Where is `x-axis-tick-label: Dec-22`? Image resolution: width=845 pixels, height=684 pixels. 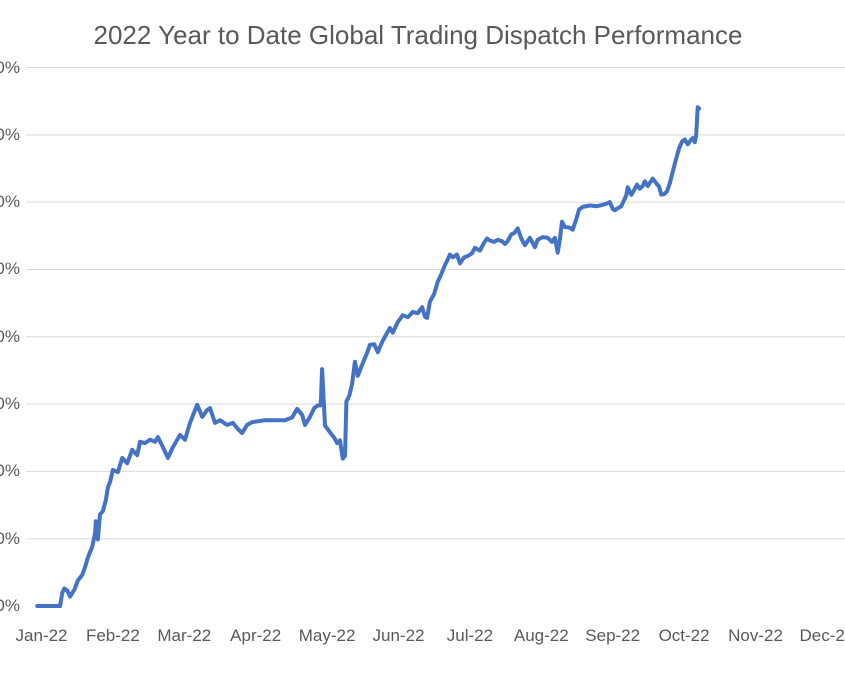 x-axis-tick-label: Dec-22 is located at coordinates (822, 635).